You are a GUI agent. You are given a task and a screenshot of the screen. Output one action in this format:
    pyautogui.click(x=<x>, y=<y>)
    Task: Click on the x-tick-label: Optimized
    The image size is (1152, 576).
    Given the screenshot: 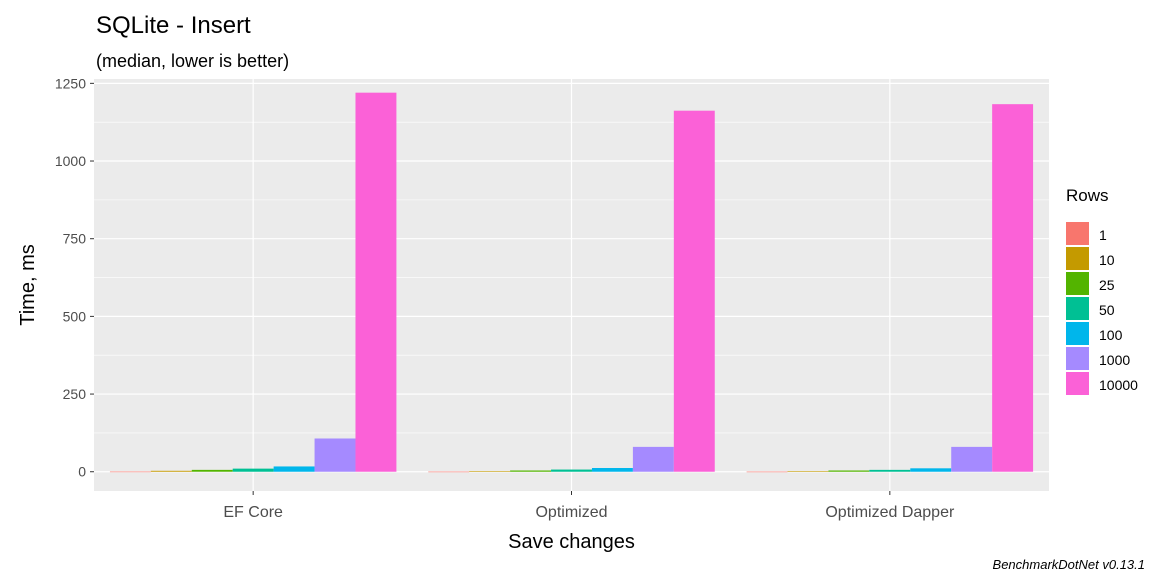 What is the action you would take?
    pyautogui.click(x=571, y=512)
    